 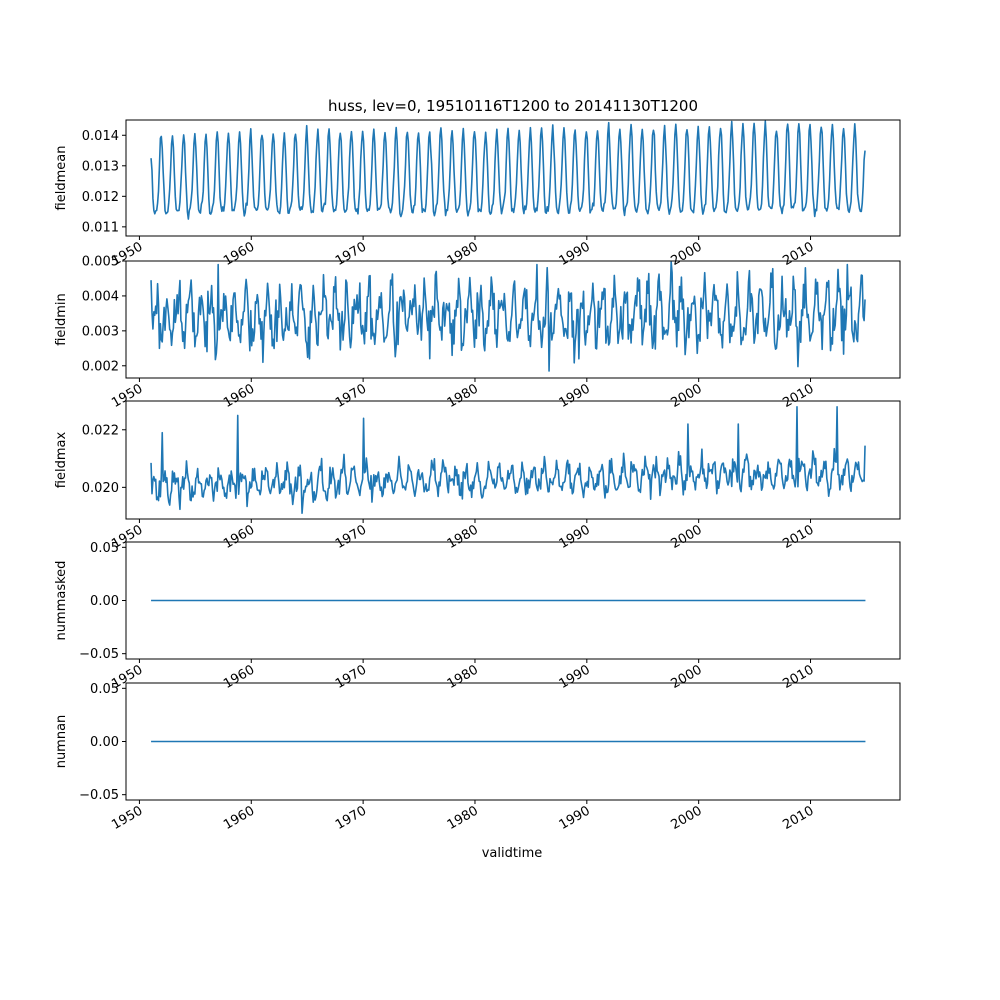 I want to click on series-line-fieldmax, so click(x=508, y=460).